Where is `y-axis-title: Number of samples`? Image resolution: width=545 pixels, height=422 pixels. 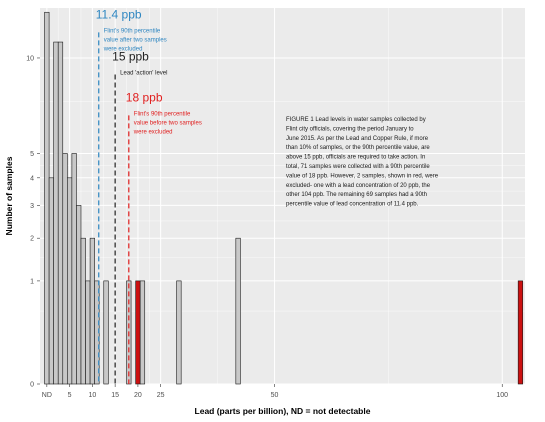 y-axis-title: Number of samples is located at coordinates (9, 195).